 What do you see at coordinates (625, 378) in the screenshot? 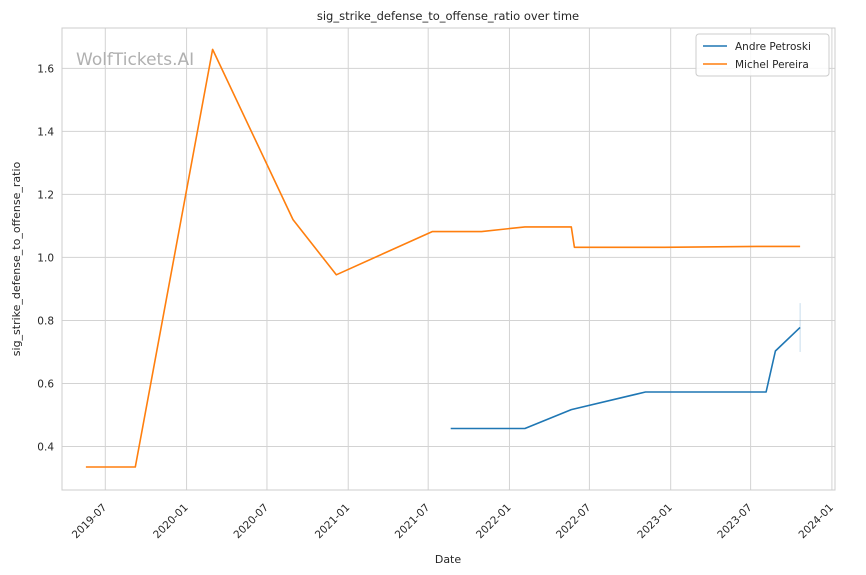
I see `series-line-andre-petroski` at bounding box center [625, 378].